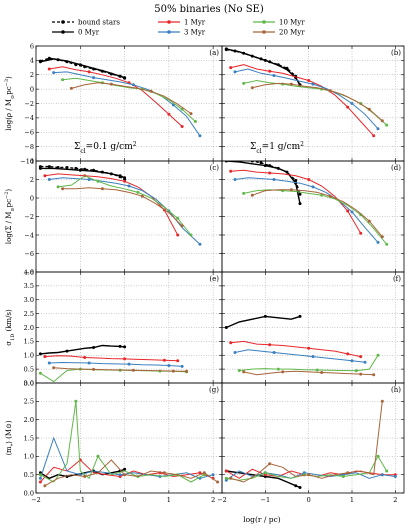 The height and width of the screenshot is (528, 407). I want to click on panel-label: (b), so click(396, 53).